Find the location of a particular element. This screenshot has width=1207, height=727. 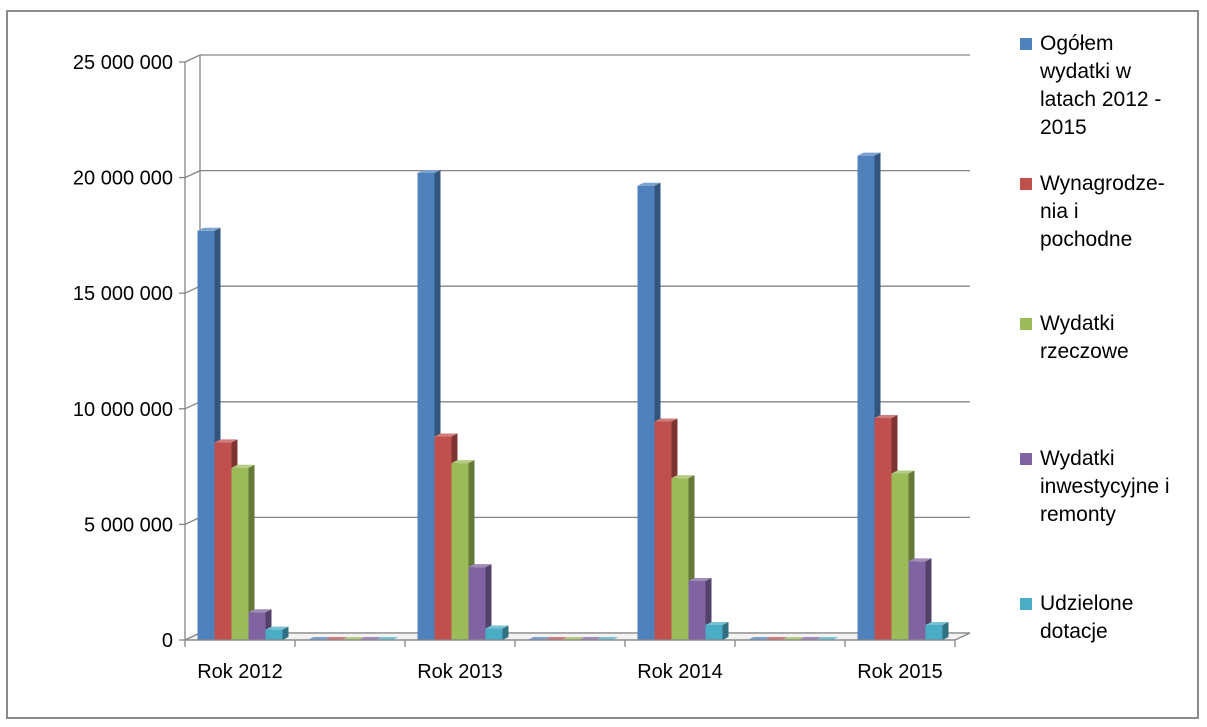

y-tick-label: 5 000 000 is located at coordinates (128, 525).